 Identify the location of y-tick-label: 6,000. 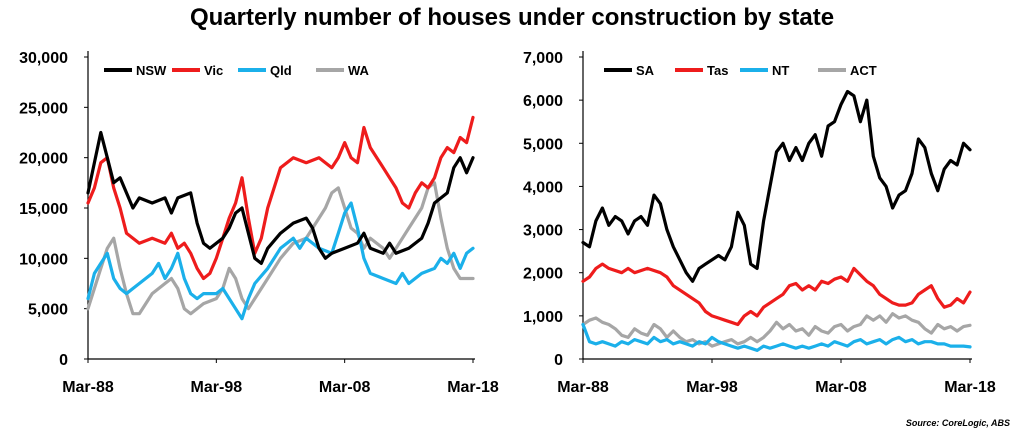
(543, 101).